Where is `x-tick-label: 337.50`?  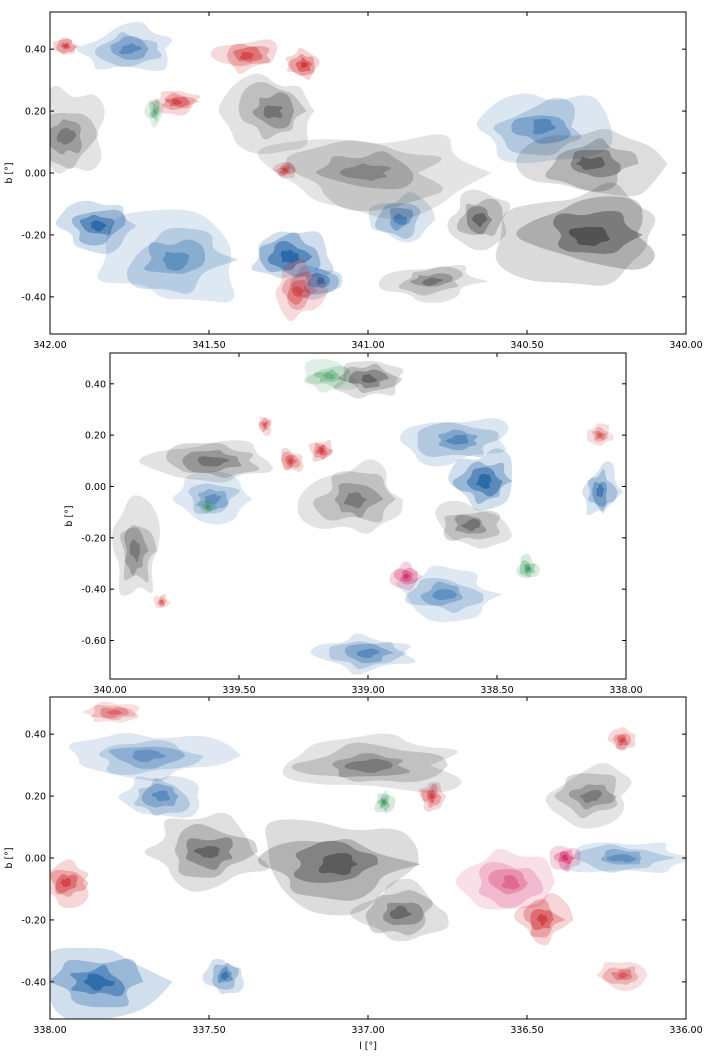 x-tick-label: 337.50 is located at coordinates (208, 1030).